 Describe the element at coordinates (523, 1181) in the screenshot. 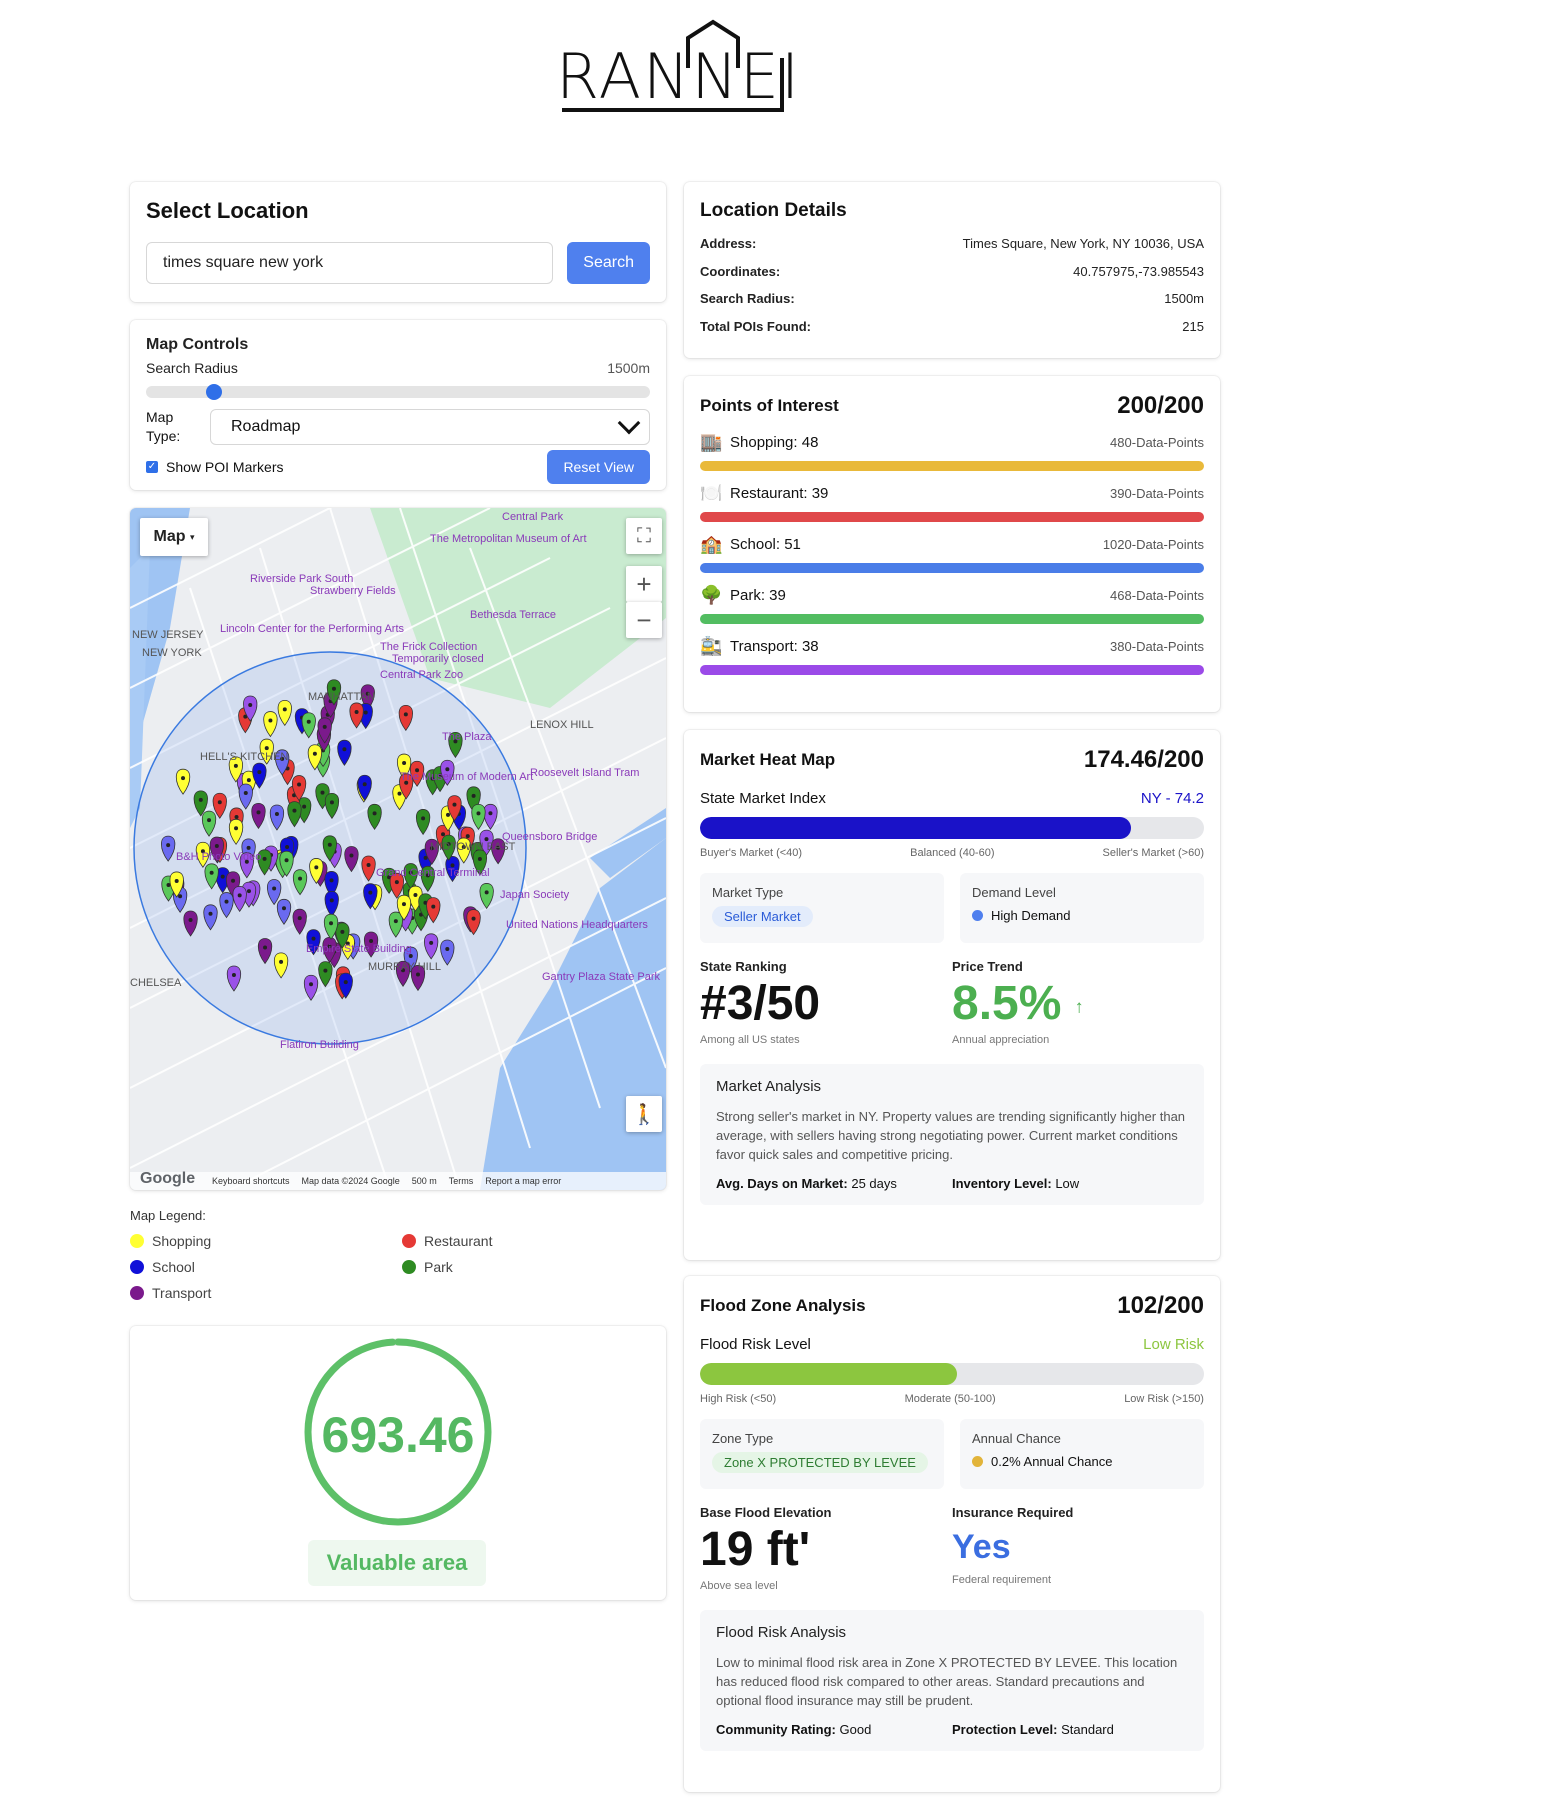

I see `report-error-link: Report a map error` at that location.